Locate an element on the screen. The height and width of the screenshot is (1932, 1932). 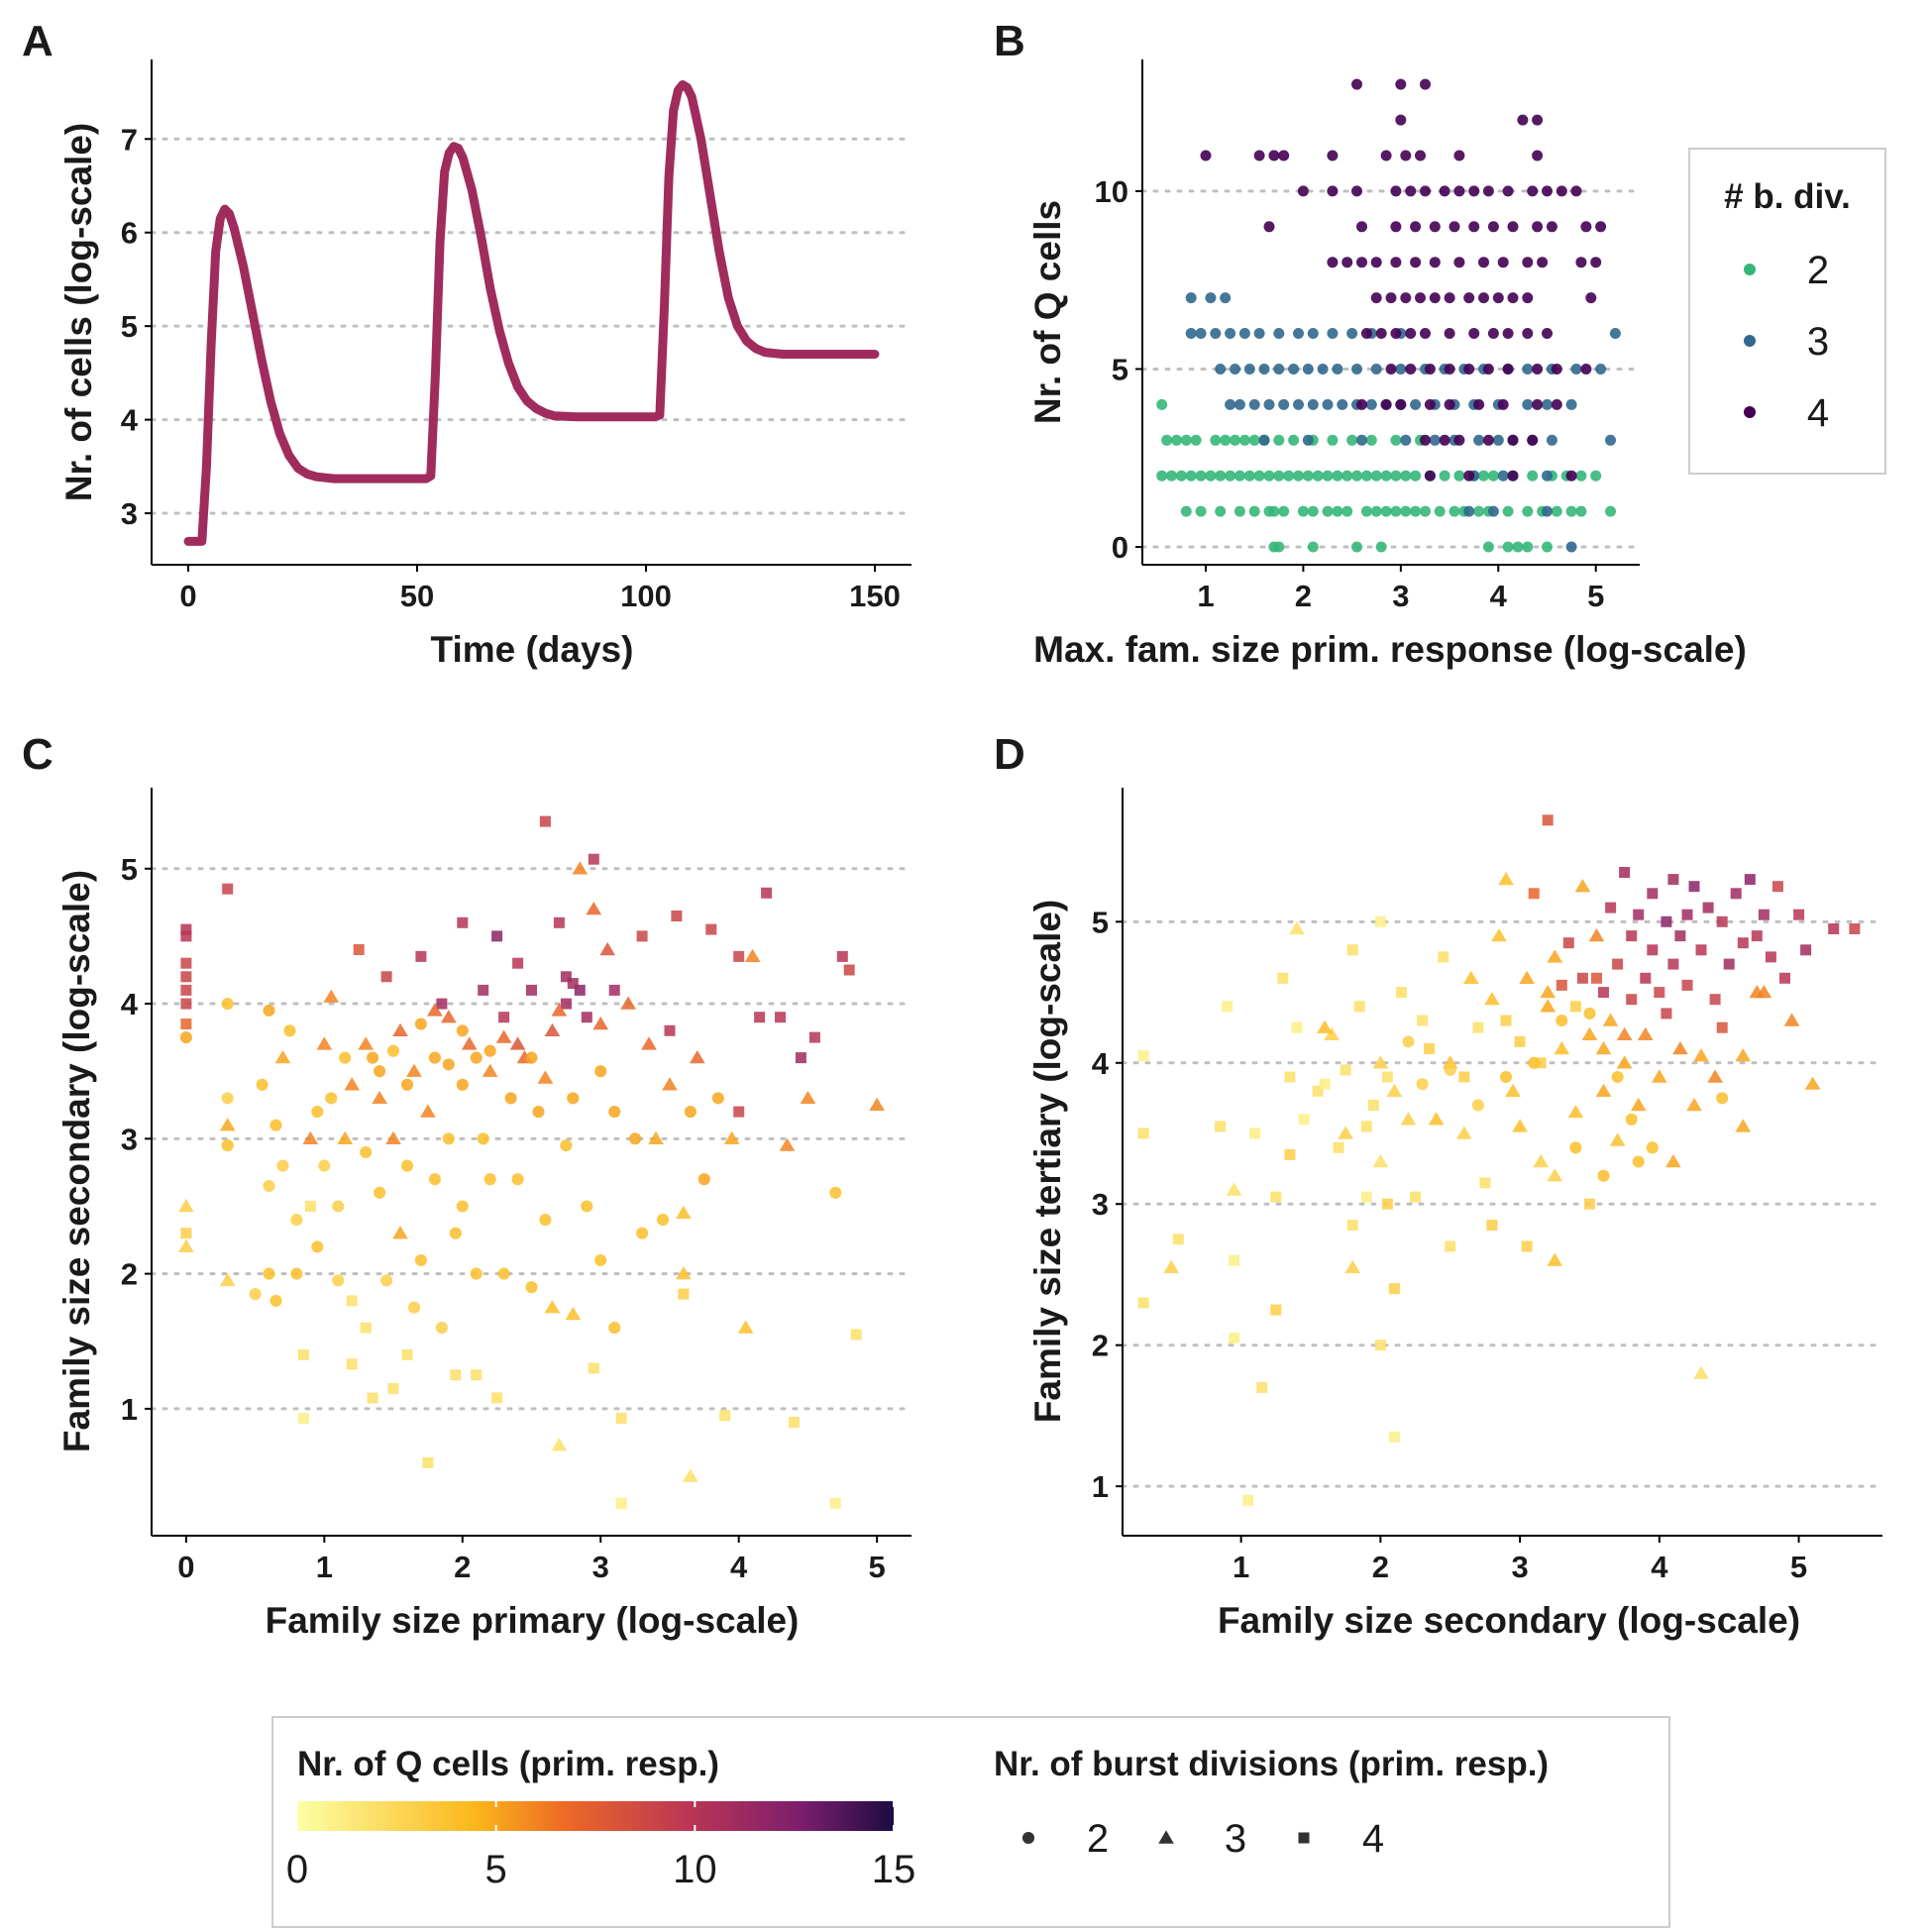
x-tick-label: 5 is located at coordinates (877, 1567).